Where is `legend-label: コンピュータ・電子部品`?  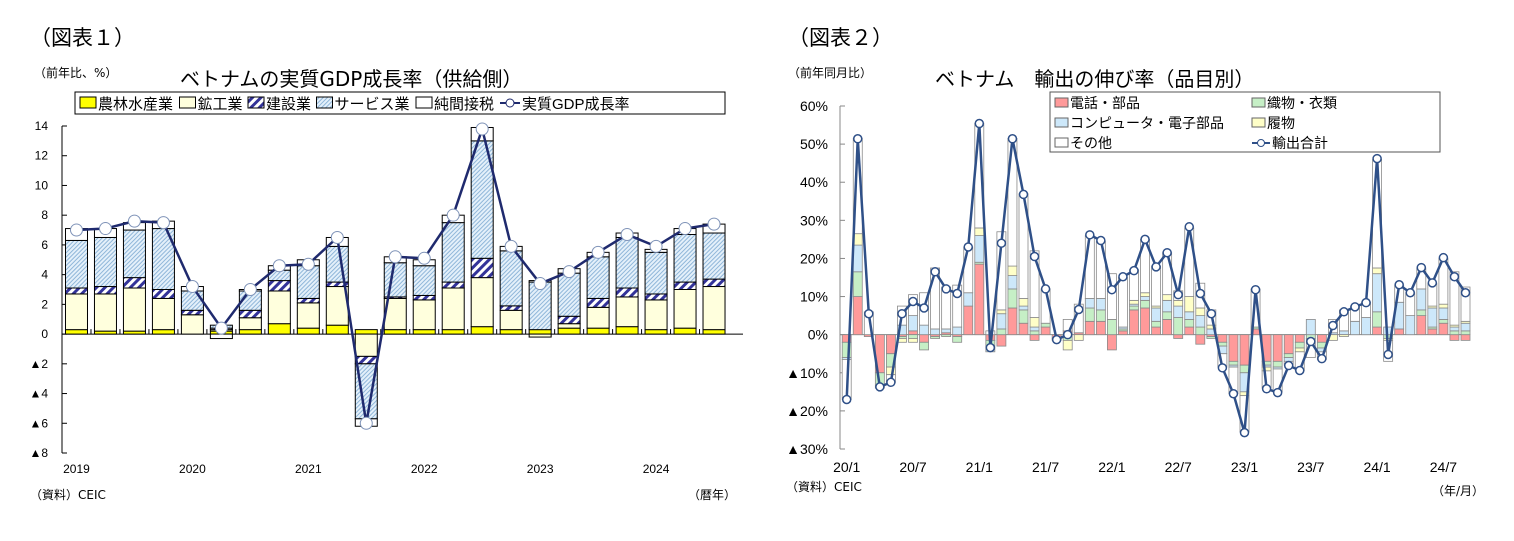
legend-label: コンピュータ・電子部品 is located at coordinates (1147, 123).